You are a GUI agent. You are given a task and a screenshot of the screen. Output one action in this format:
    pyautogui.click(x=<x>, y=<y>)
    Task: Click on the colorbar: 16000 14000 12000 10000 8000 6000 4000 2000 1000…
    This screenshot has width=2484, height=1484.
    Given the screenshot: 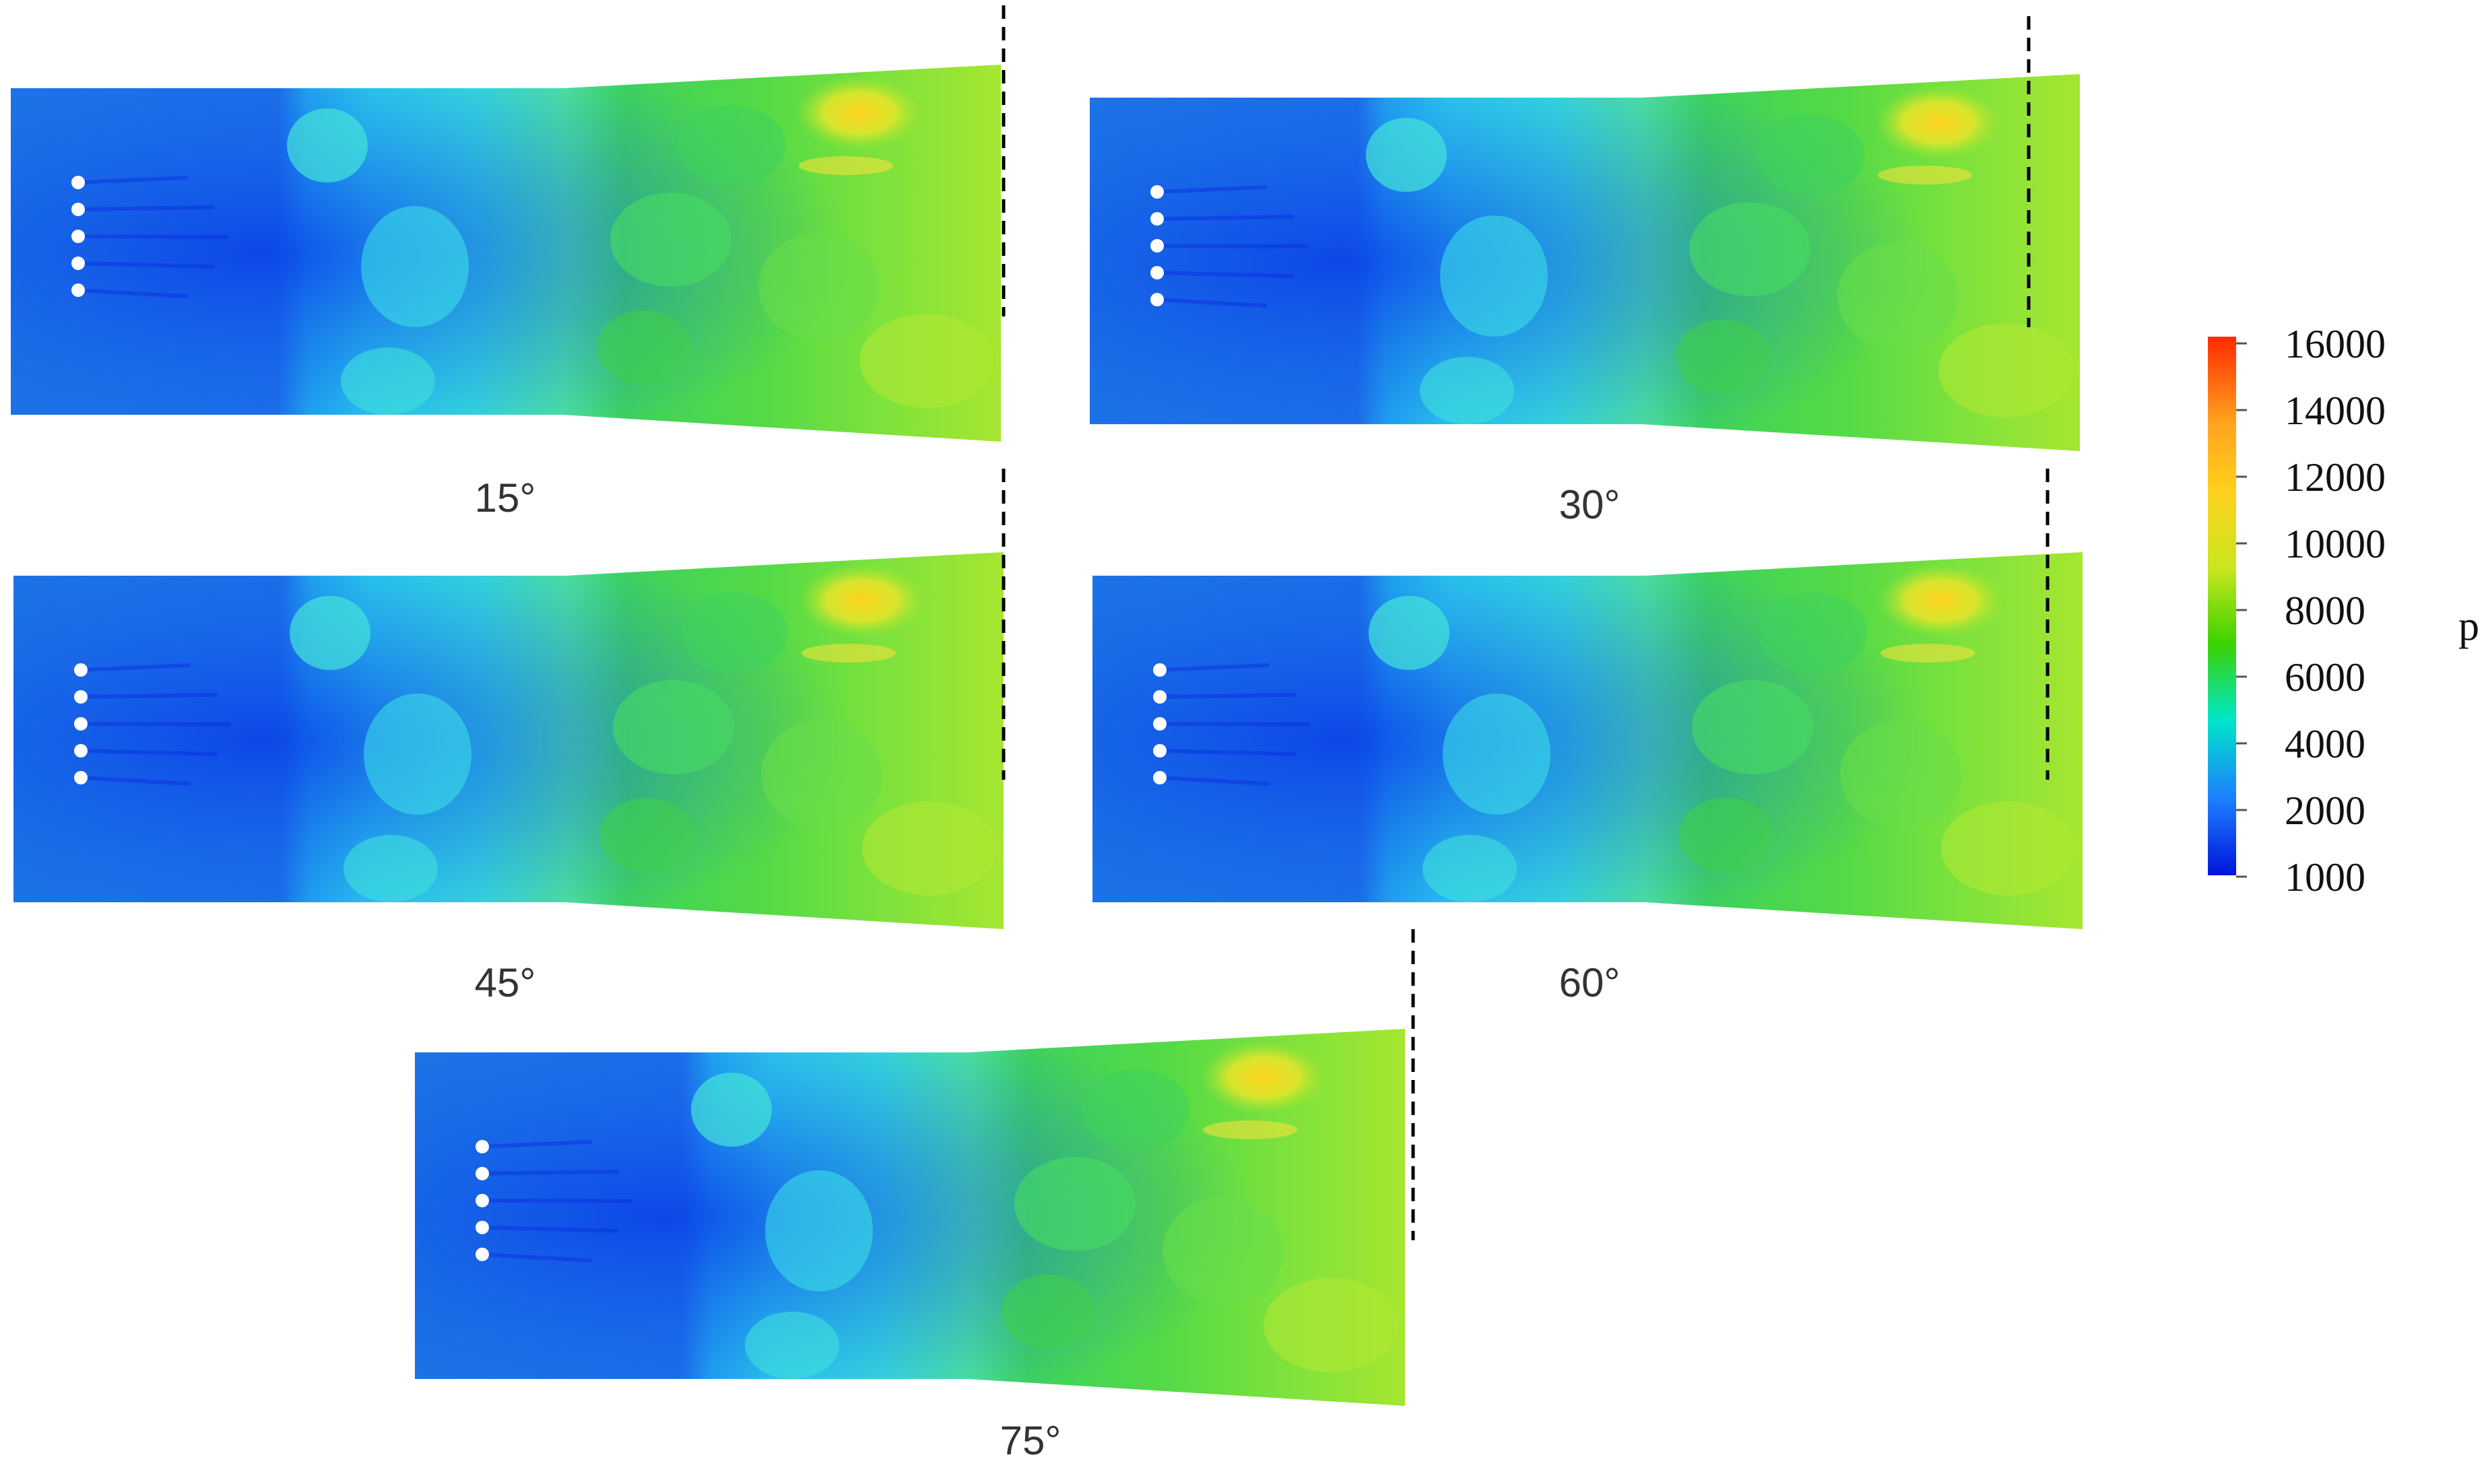 What is the action you would take?
    pyautogui.click(x=2343, y=611)
    